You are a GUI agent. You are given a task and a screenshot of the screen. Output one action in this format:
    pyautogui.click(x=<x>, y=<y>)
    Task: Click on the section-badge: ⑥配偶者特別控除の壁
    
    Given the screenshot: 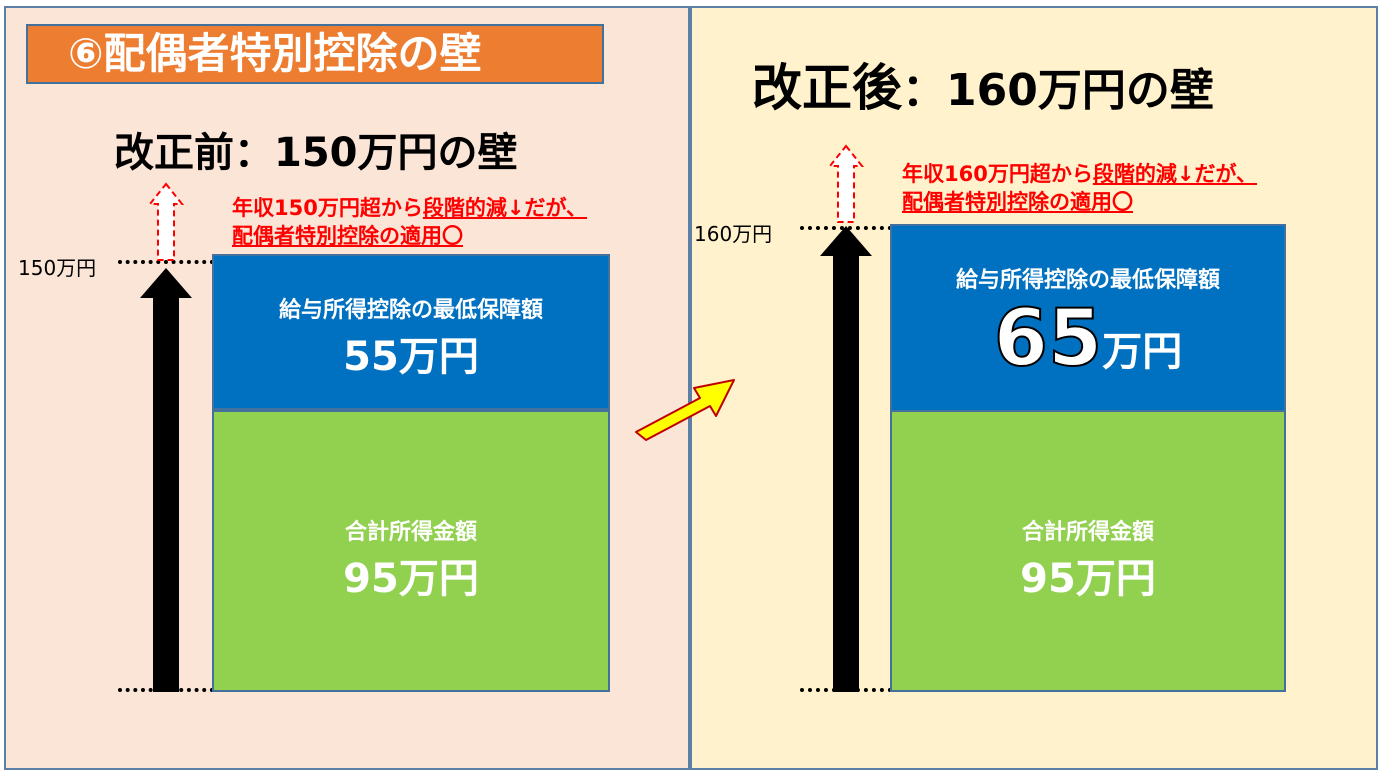 What is the action you would take?
    pyautogui.click(x=315, y=54)
    